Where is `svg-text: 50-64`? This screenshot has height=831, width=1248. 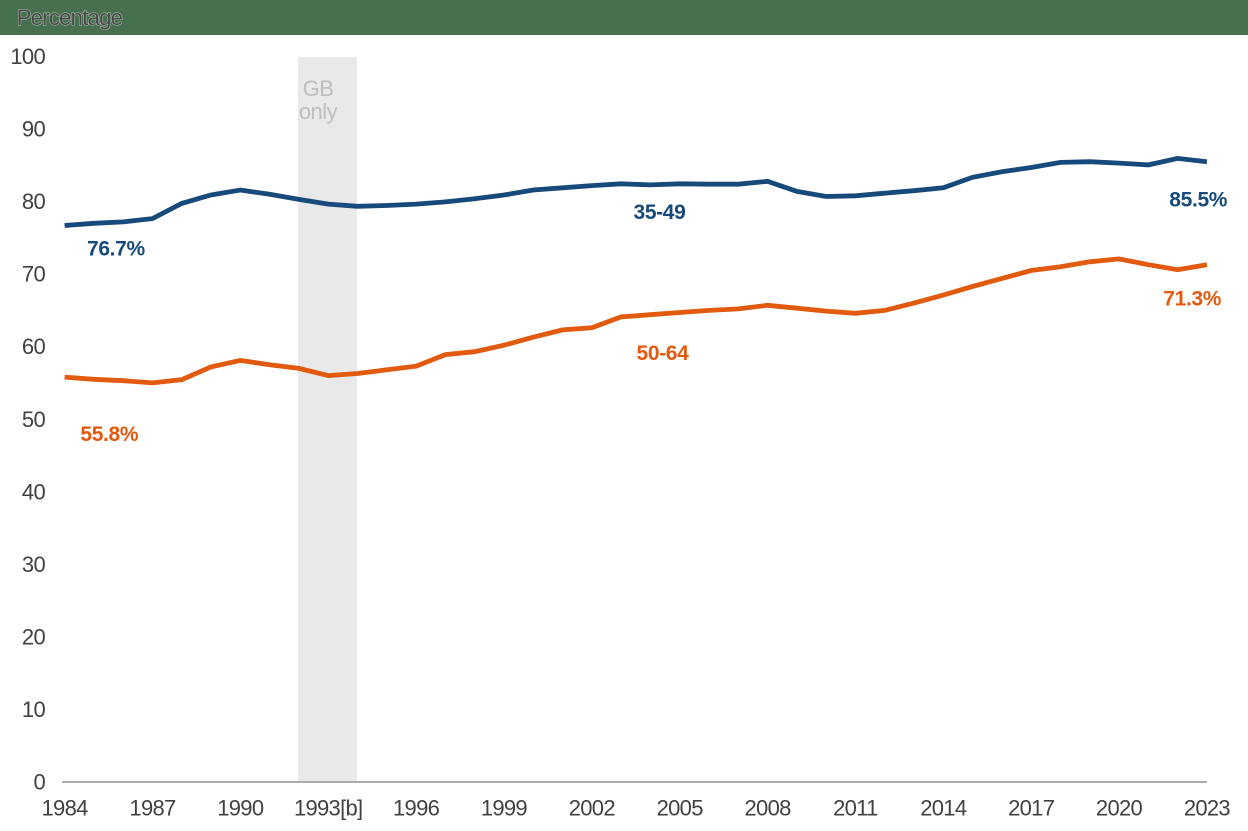
svg-text: 50-64 is located at coordinates (663, 353).